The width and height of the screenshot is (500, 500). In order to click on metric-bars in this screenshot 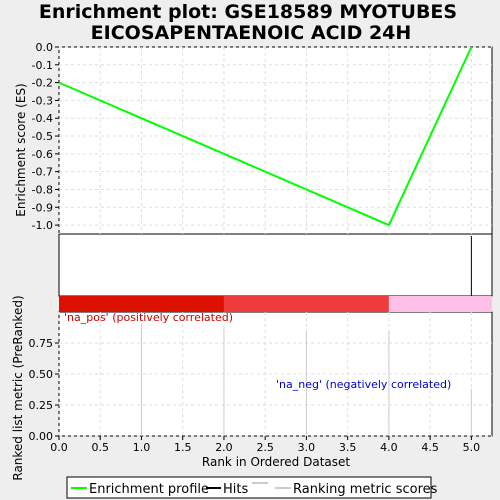, I will do `click(306, 380)`.